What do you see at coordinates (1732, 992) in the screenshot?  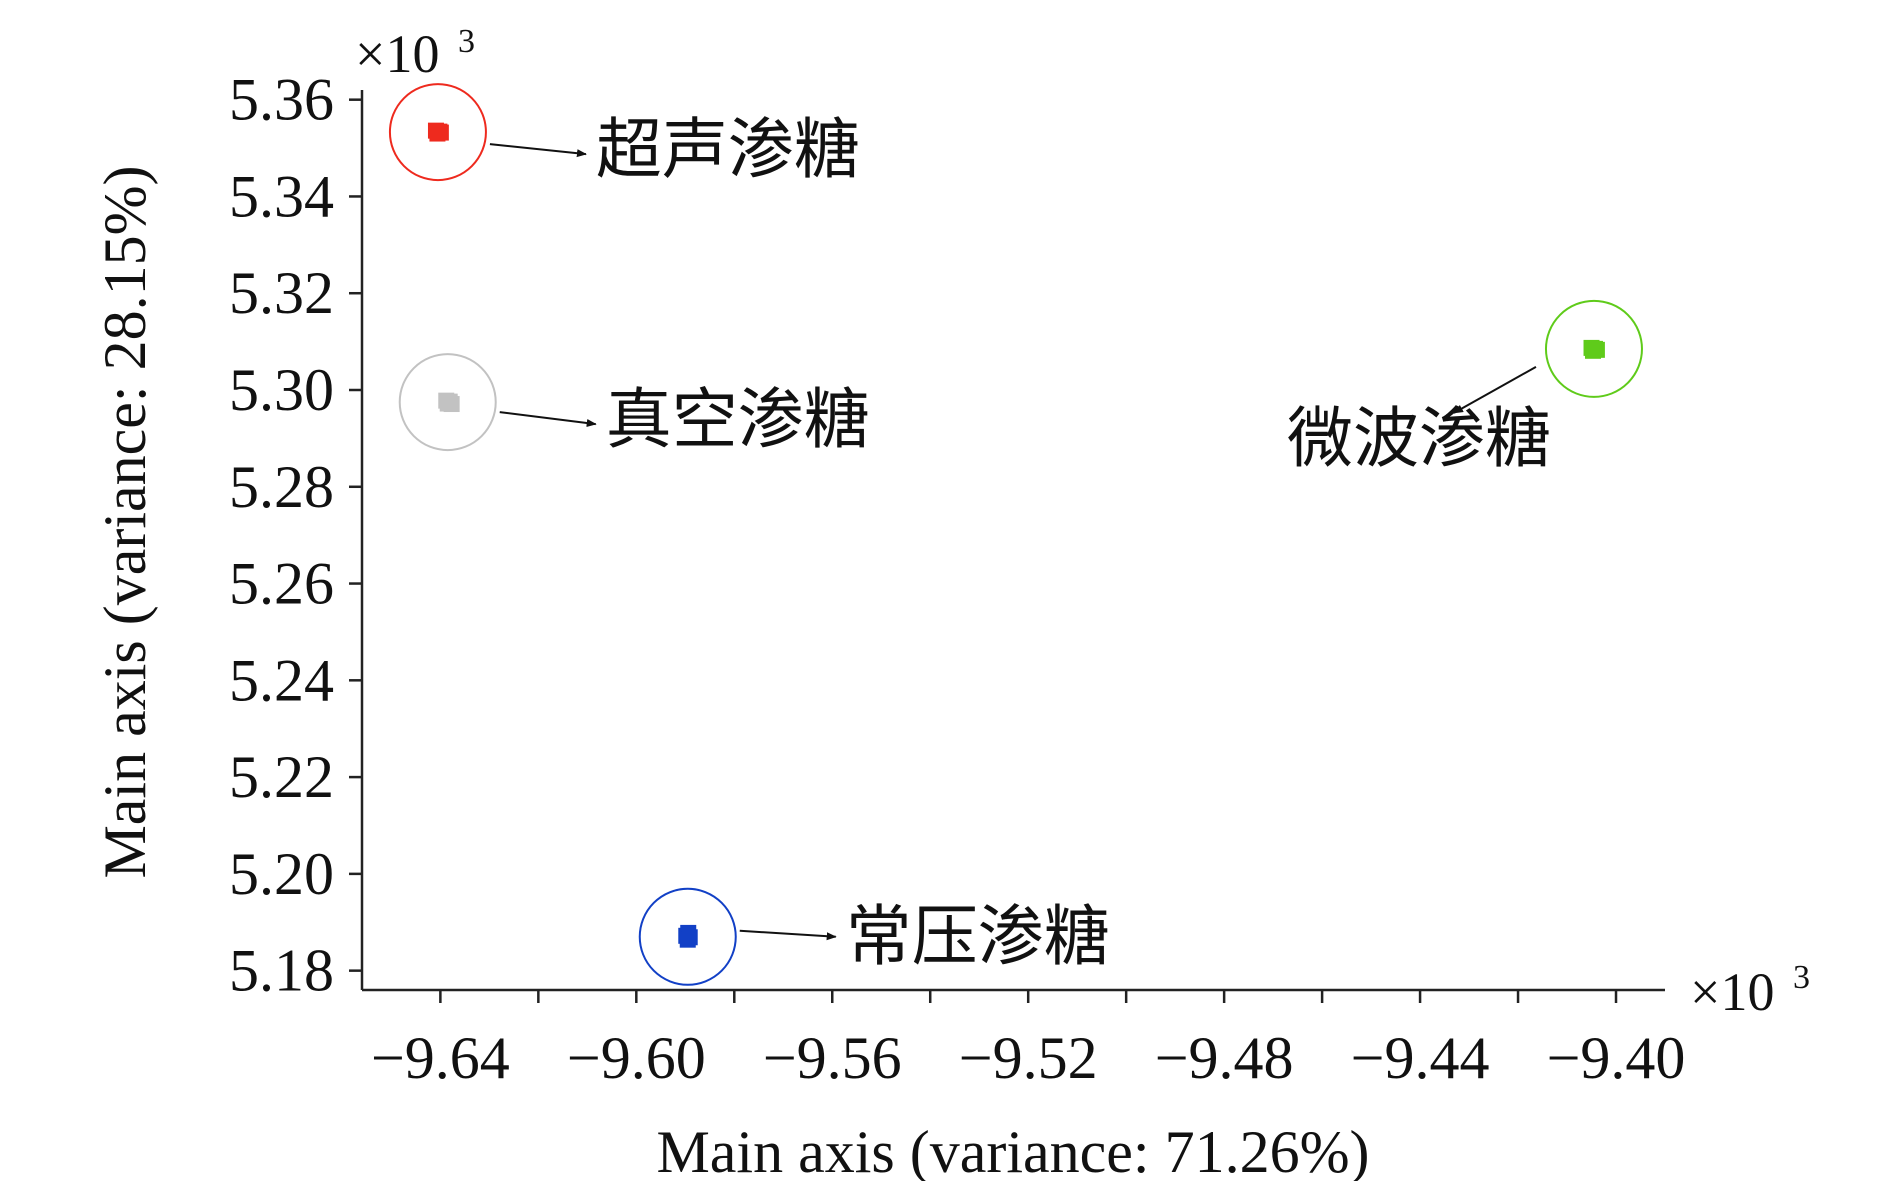 I see `x-multiplier-base: ×10` at bounding box center [1732, 992].